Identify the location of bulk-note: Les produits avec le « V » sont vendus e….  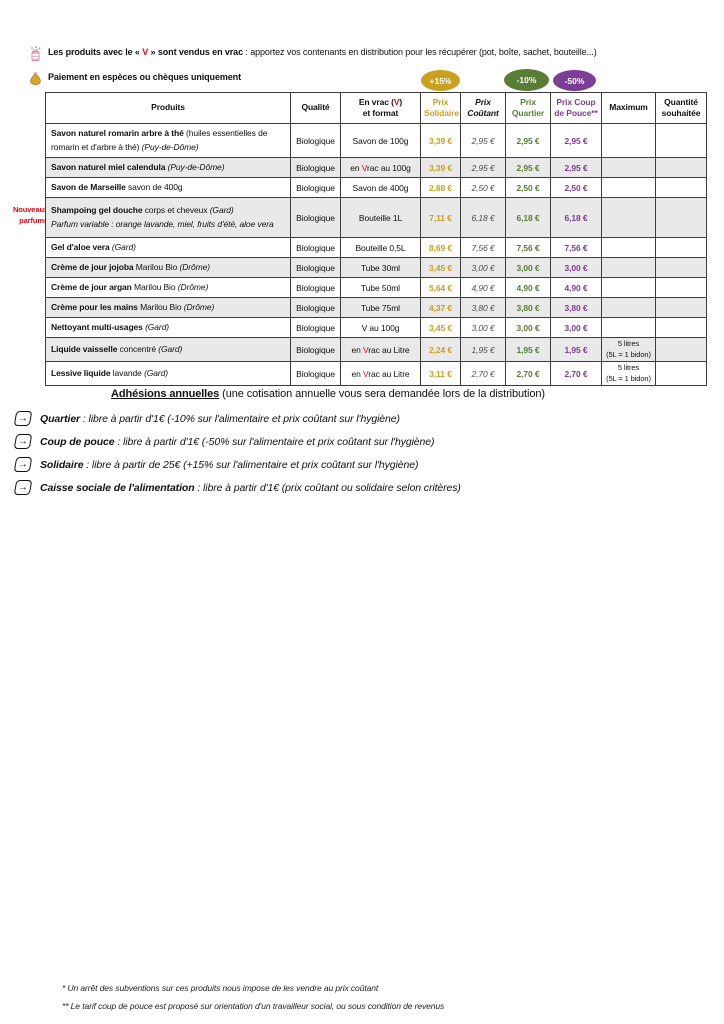
(313, 55).